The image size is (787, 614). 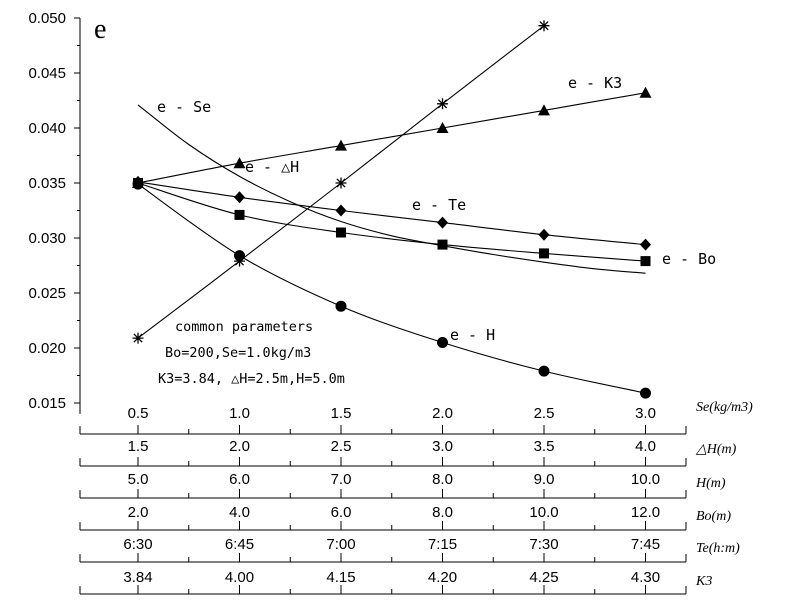 I want to click on curve-label-se: e - Se, so click(x=184, y=107).